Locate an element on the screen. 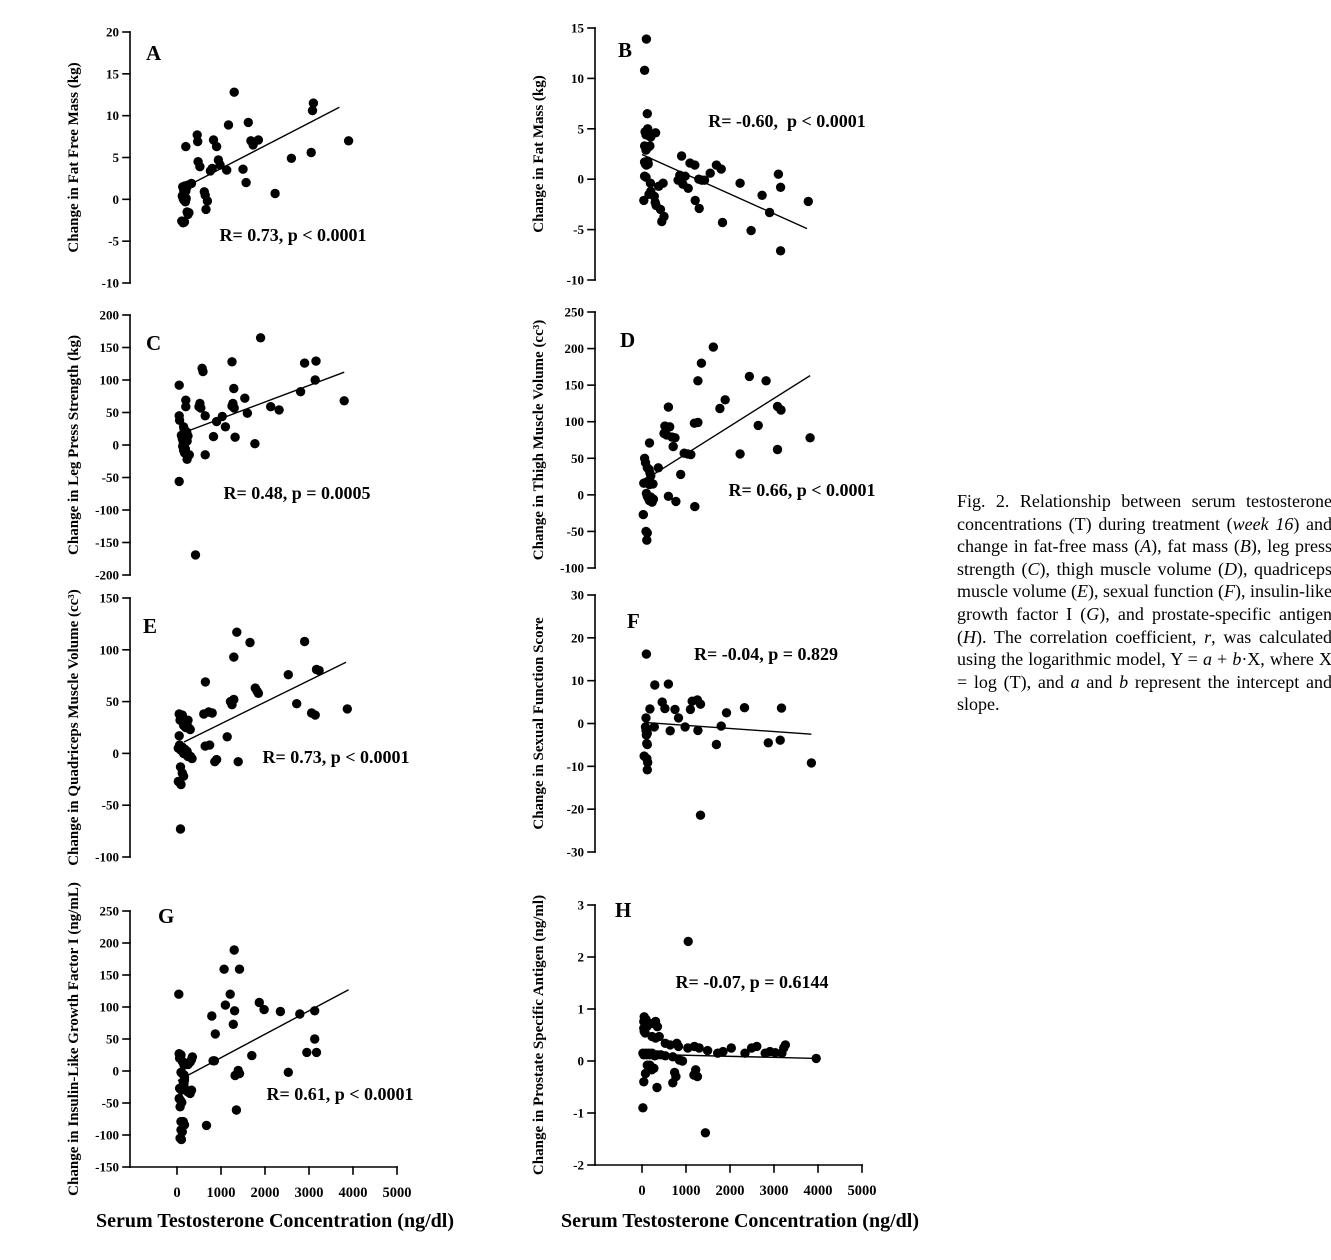  x-axis: 0 1000 2000 3000 4000 5000 is located at coordinates (270, 1183).